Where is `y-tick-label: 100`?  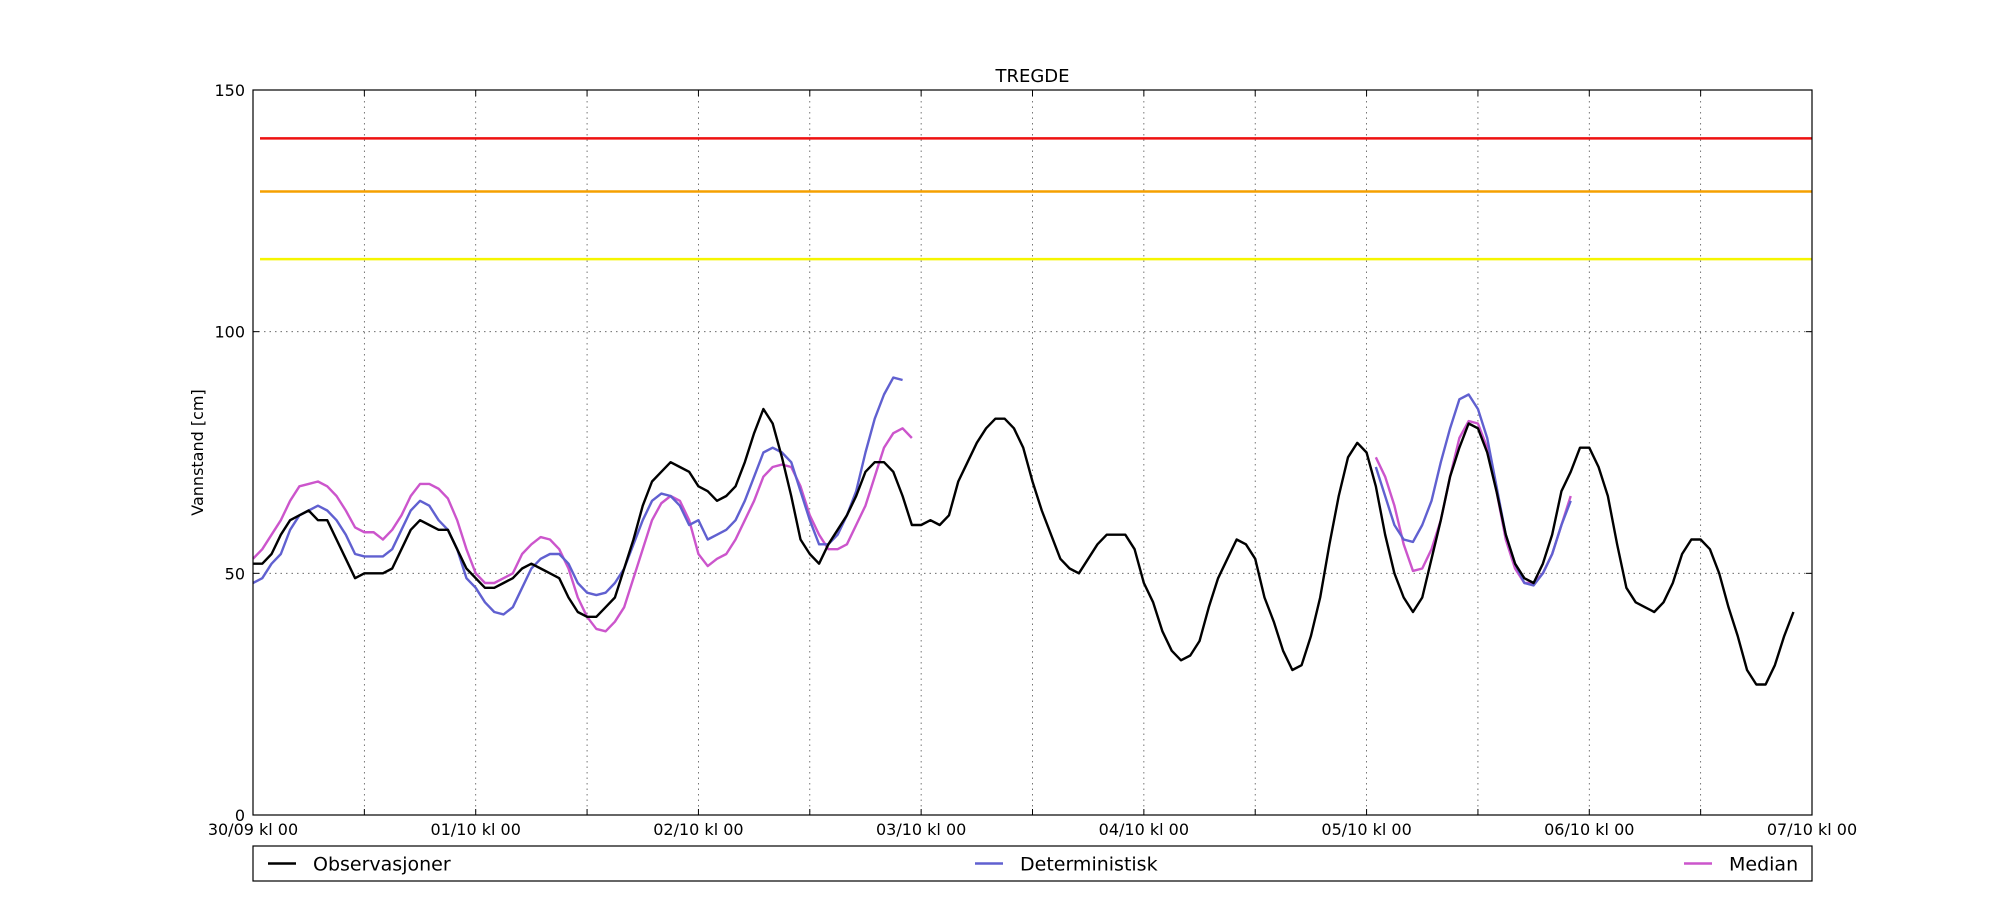
y-tick-label: 100 is located at coordinates (229, 332).